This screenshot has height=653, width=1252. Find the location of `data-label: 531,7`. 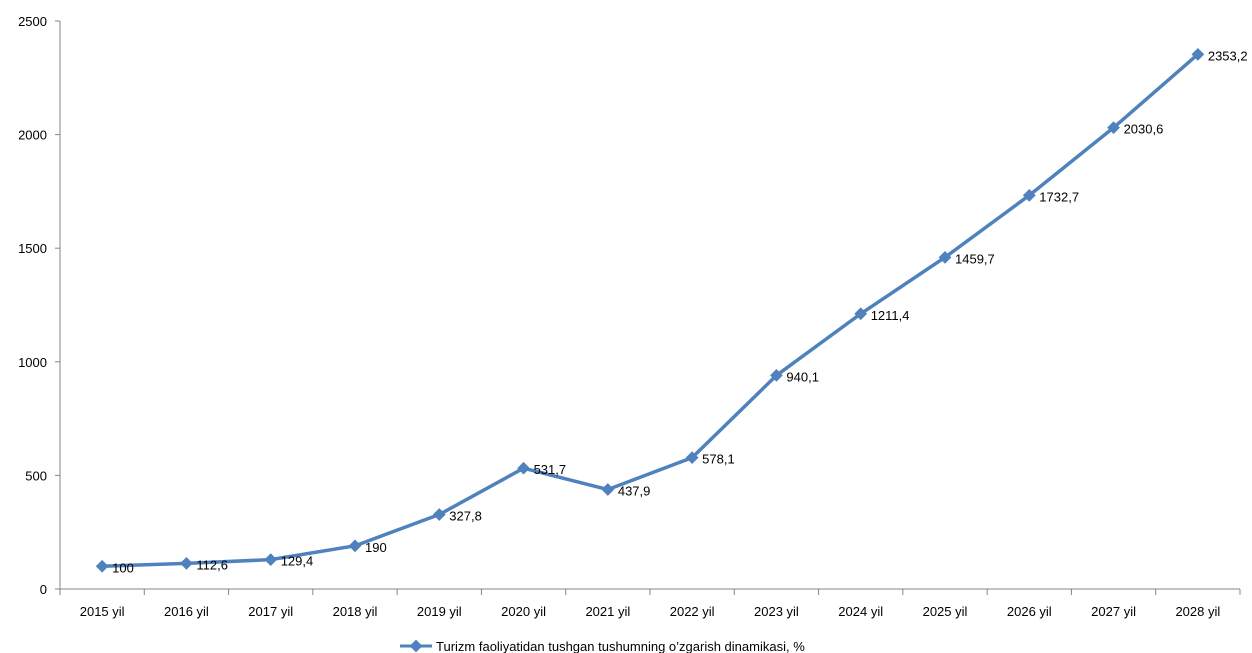

data-label: 531,7 is located at coordinates (550, 469).